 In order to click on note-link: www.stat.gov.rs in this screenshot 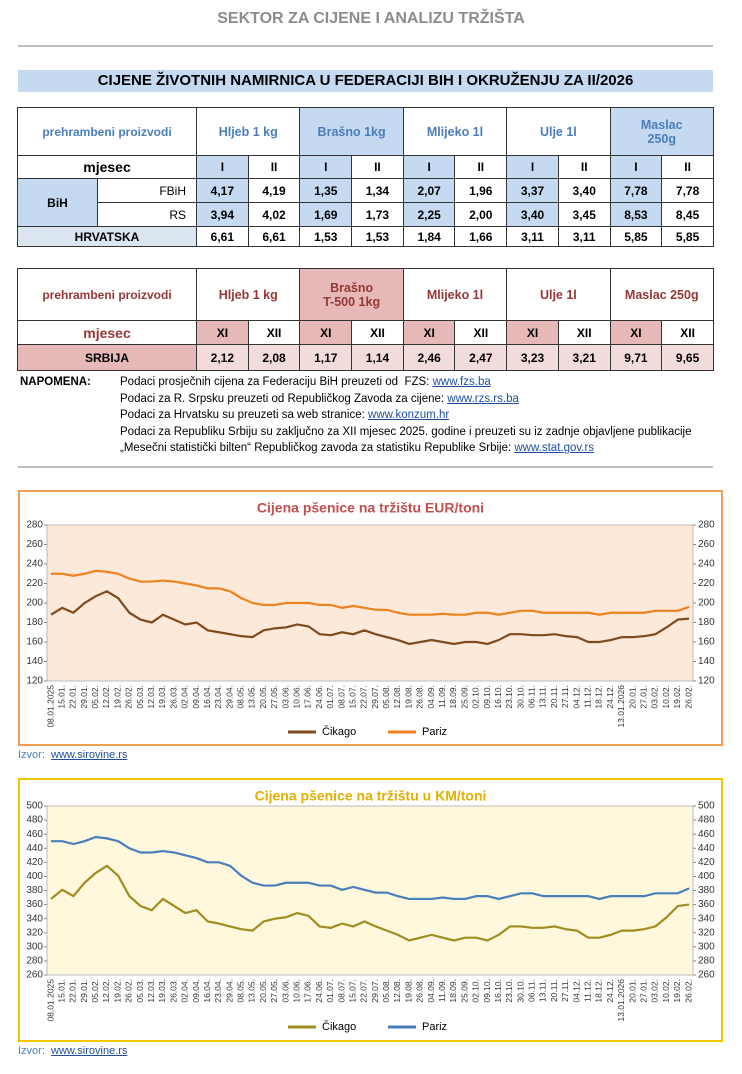, I will do `click(554, 448)`.